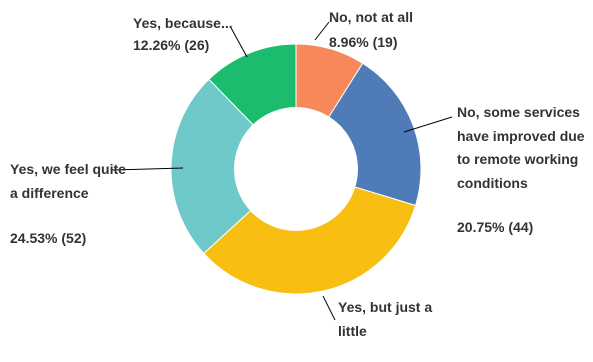 This screenshot has width=593, height=362. Describe the element at coordinates (363, 42) in the screenshot. I see `slice-value-0: 8.96% (19)` at that location.